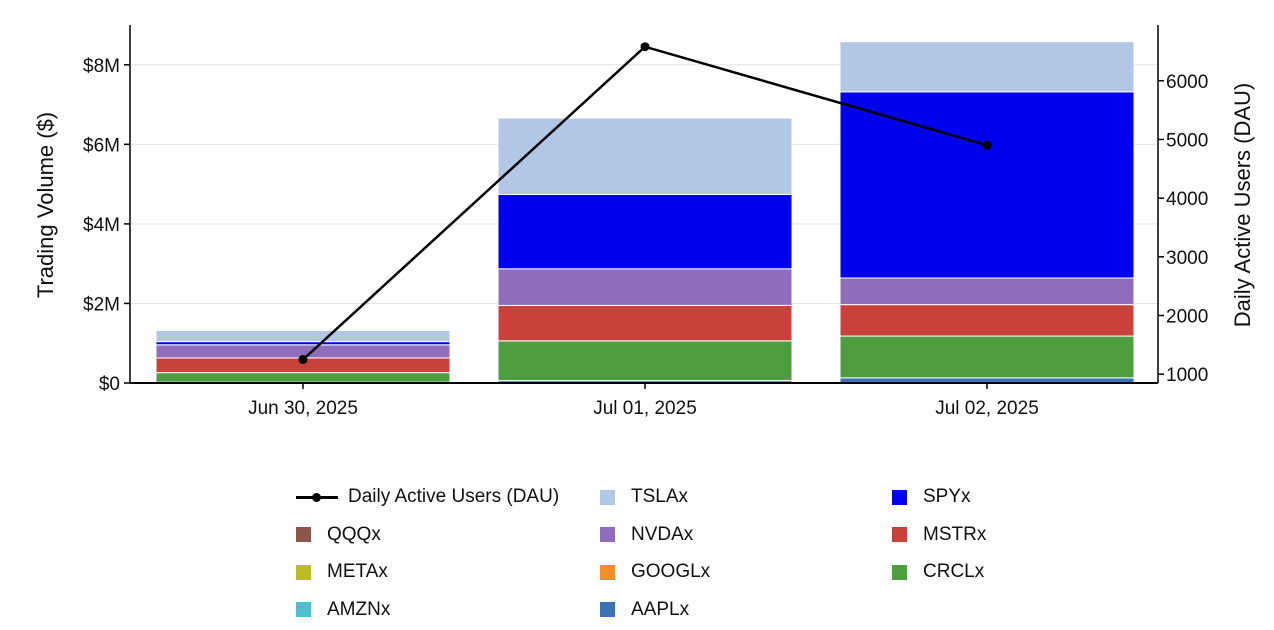 The height and width of the screenshot is (630, 1274). Describe the element at coordinates (660, 609) in the screenshot. I see `legend-label: AAPLx` at that location.